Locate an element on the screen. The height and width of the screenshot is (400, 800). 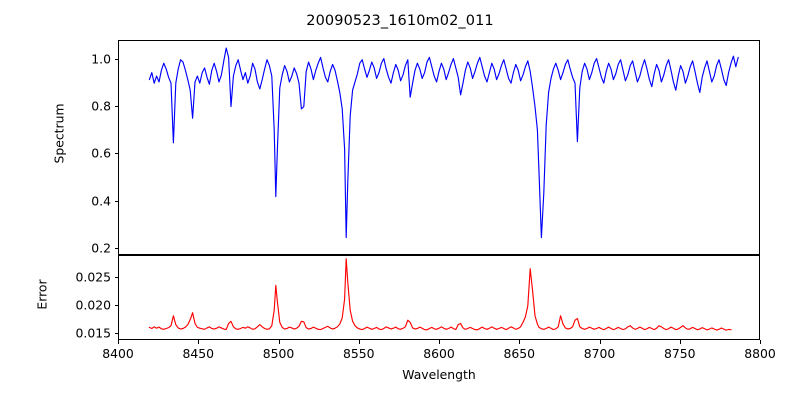
tick-label: 1.0 is located at coordinates (101, 59).